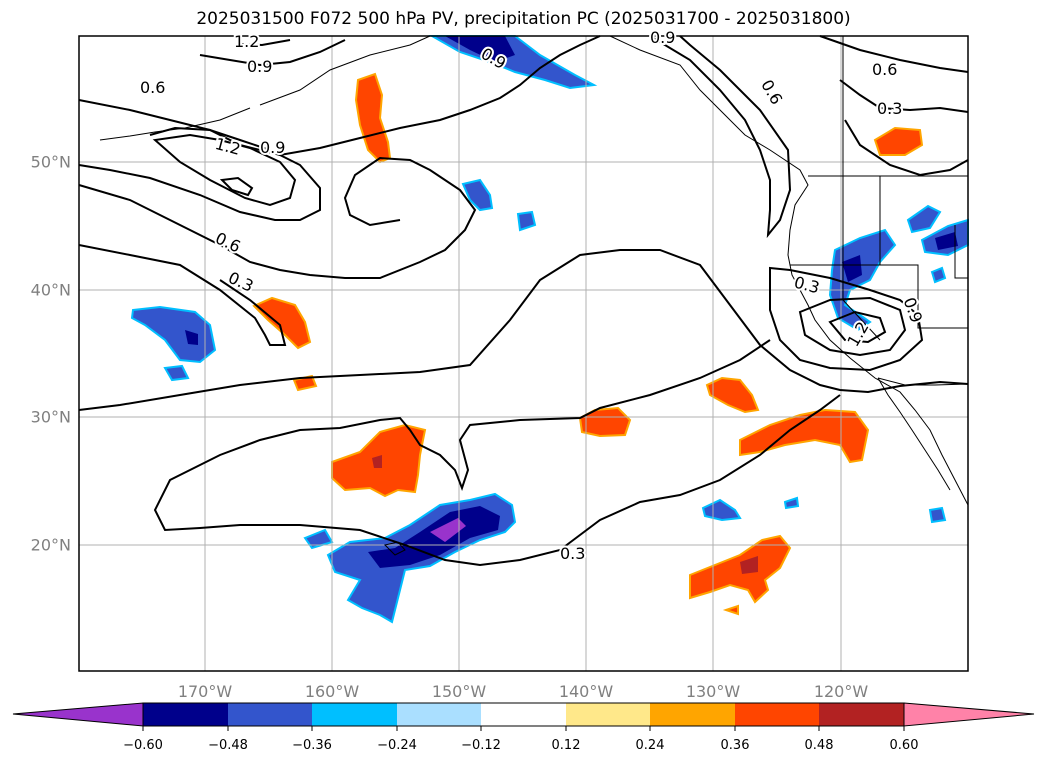  Describe the element at coordinates (395, 548) in the screenshot. I see `coastline-hawaii` at that location.